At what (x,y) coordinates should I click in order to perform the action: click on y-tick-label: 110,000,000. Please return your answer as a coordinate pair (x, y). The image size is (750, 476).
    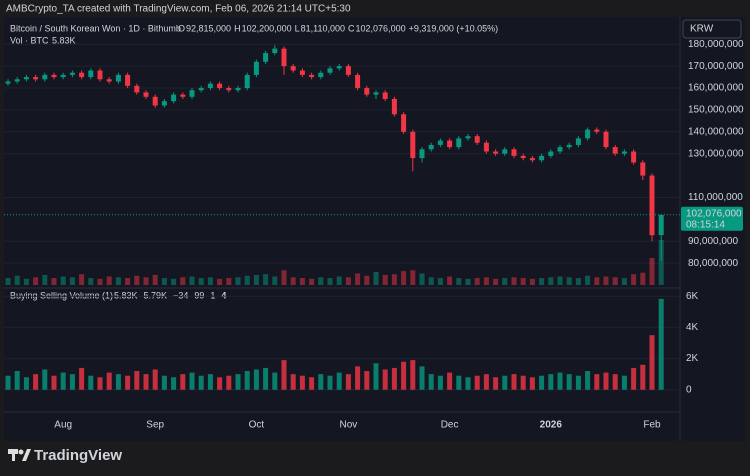
    Looking at the image, I should click on (715, 197).